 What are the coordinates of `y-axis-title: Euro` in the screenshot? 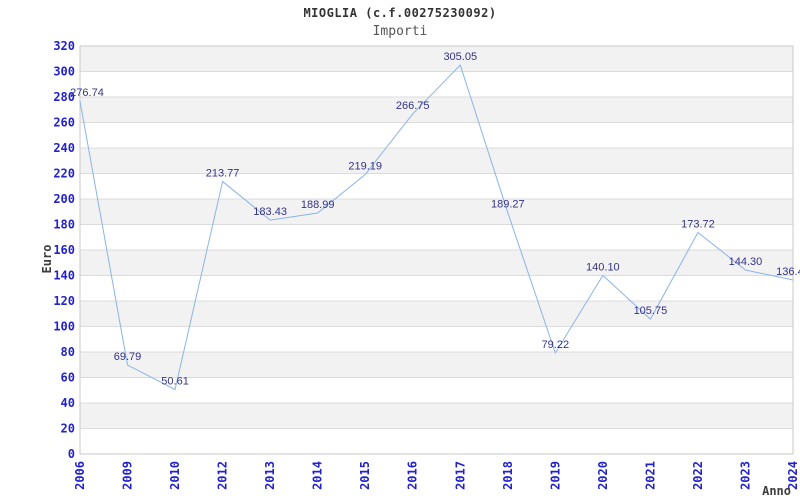 It's located at (47, 259).